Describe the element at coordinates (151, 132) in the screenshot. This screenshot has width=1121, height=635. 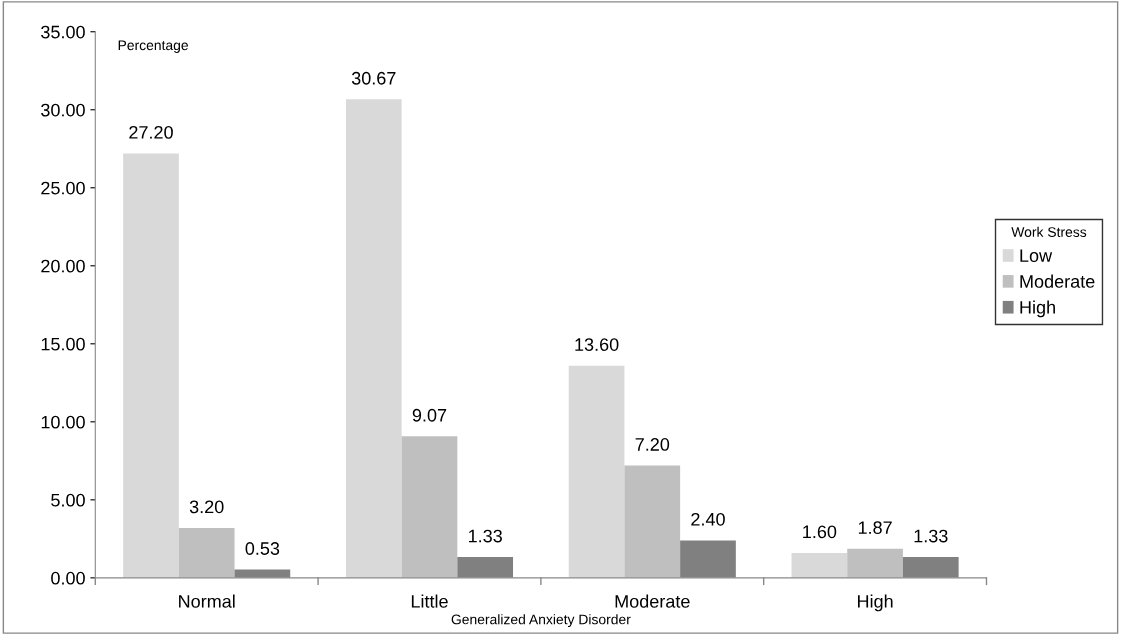
I see `data-label: 27.20` at that location.